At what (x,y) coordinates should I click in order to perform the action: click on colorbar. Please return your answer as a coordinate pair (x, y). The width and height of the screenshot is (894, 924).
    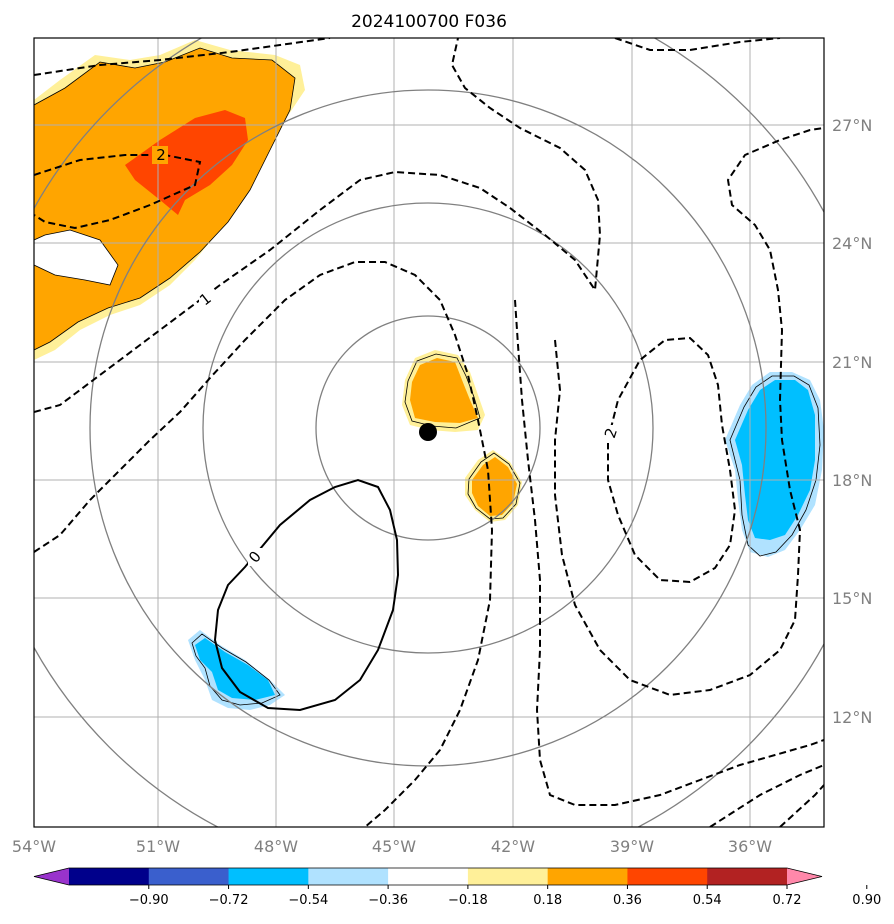
    Looking at the image, I should click on (428, 876).